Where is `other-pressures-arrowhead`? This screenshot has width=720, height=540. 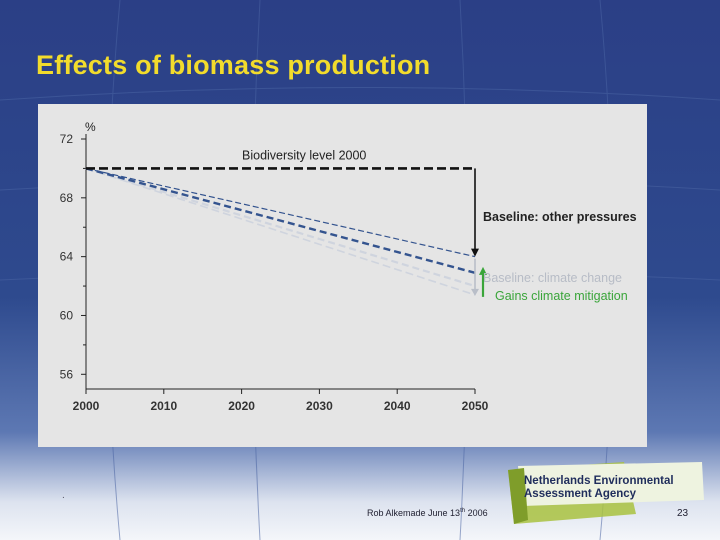
other-pressures-arrowhead is located at coordinates (475, 252).